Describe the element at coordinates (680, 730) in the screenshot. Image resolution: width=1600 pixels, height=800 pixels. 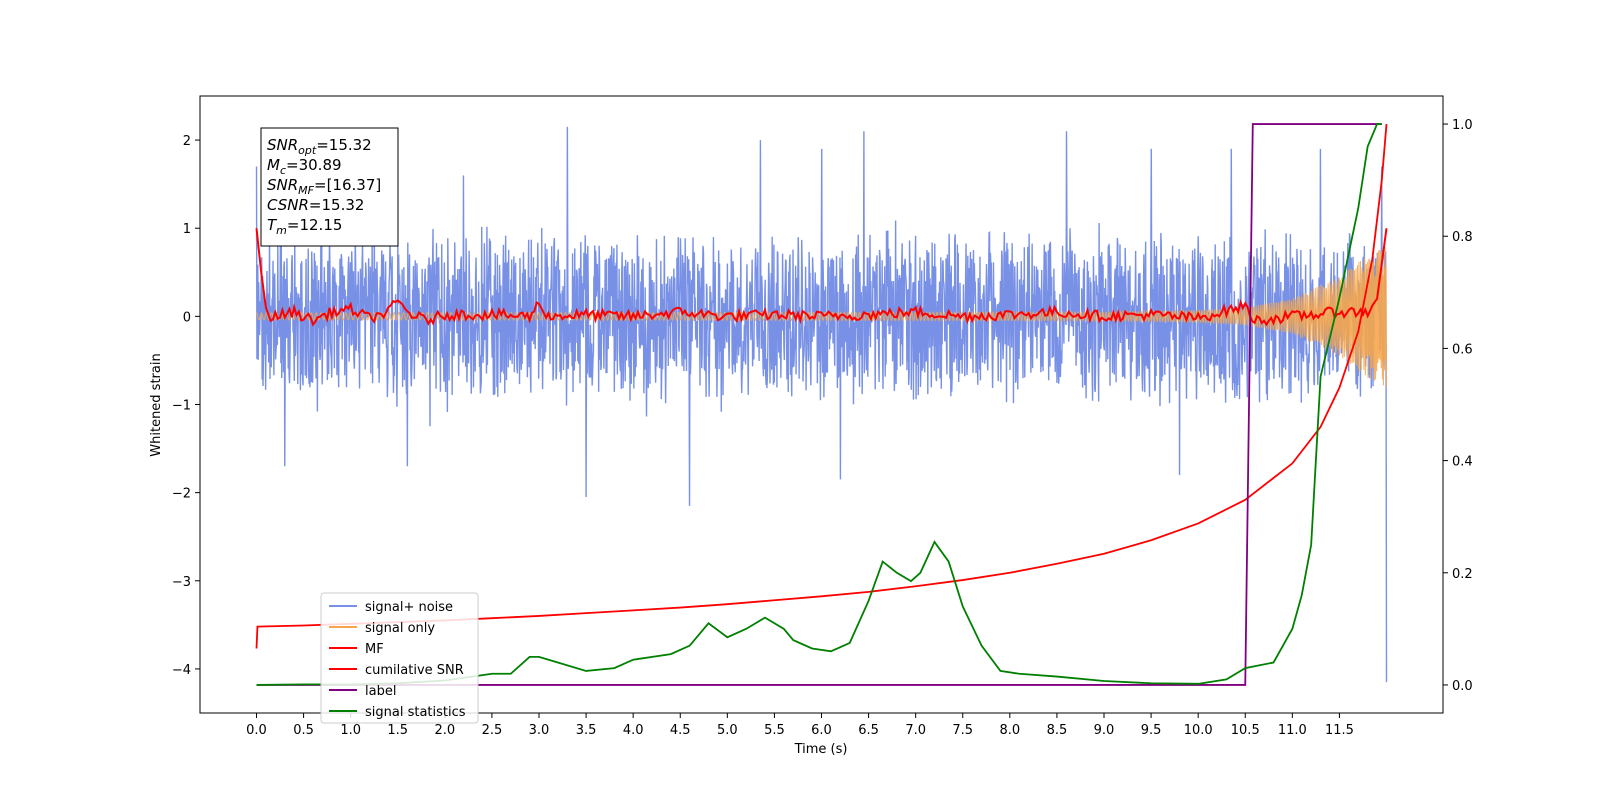
I see `x-tick-label: 4.5` at that location.